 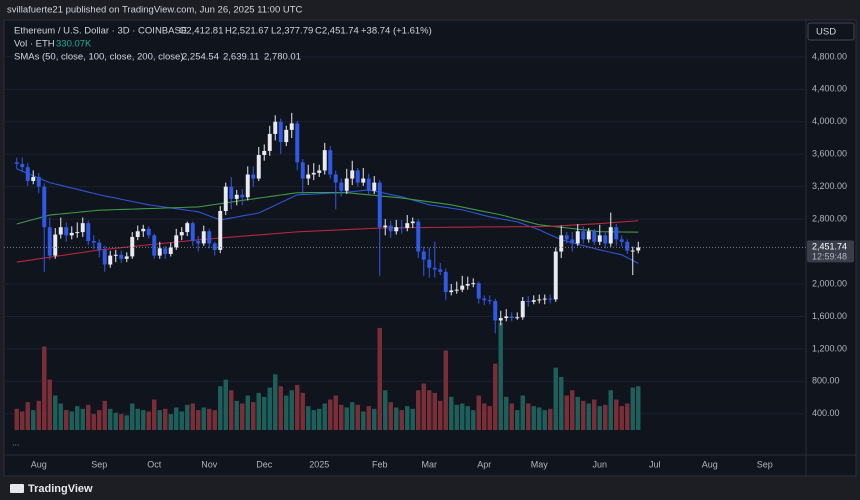 What do you see at coordinates (826, 32) in the screenshot?
I see `currency: USD` at bounding box center [826, 32].